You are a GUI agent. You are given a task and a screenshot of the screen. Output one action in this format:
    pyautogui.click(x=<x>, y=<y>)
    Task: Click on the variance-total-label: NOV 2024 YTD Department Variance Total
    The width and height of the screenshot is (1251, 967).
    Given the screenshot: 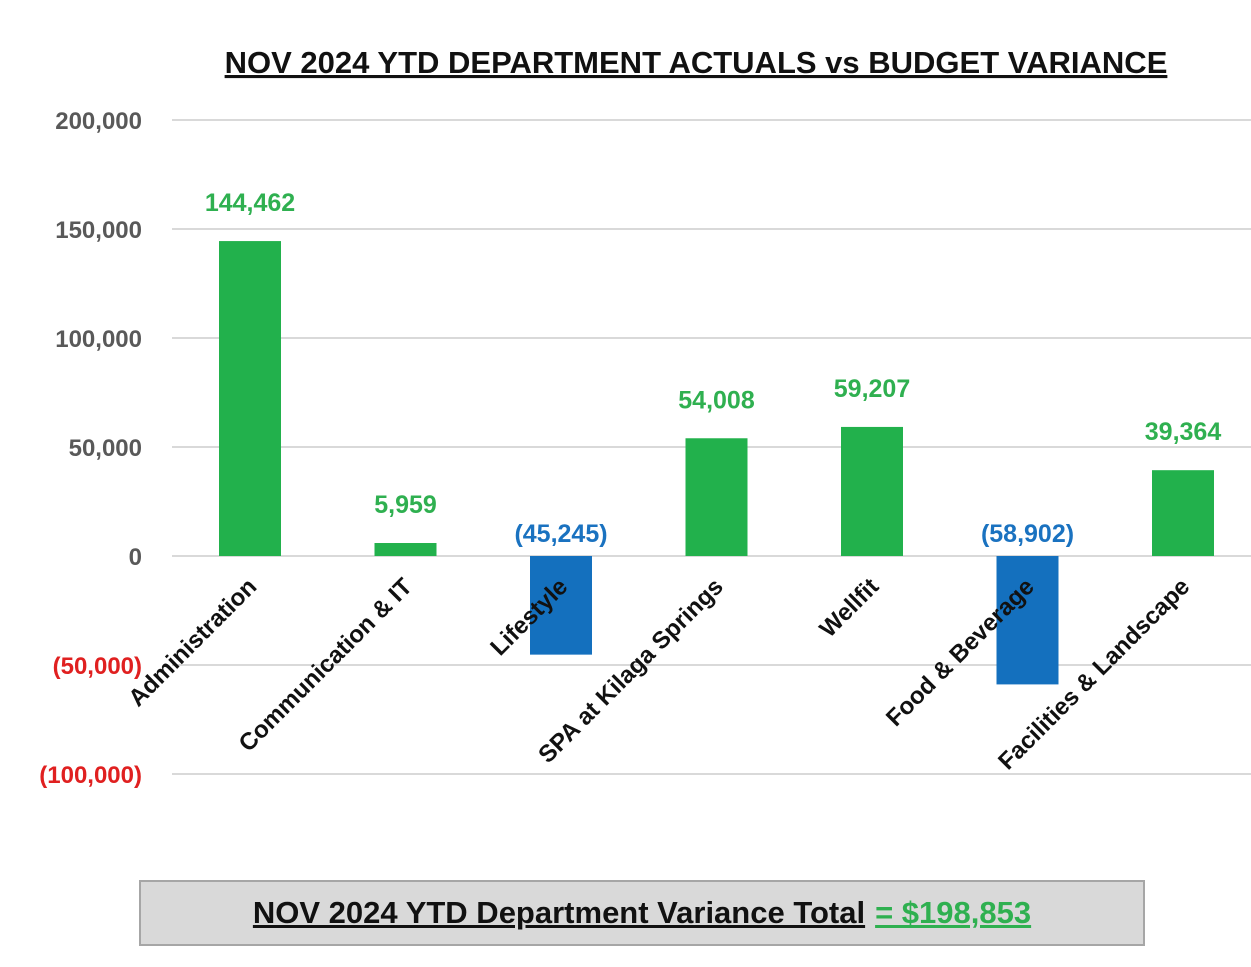 What is the action you would take?
    pyautogui.click(x=559, y=912)
    